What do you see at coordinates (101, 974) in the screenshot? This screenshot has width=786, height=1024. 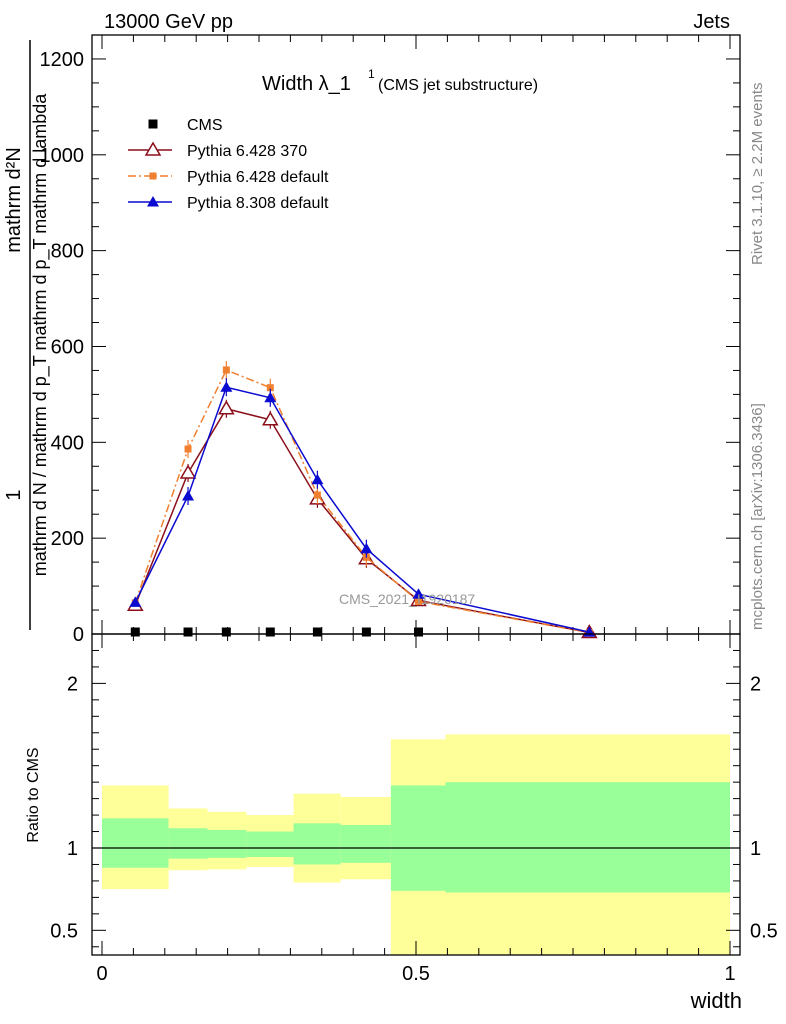 I see `x-tick-label: 0` at bounding box center [101, 974].